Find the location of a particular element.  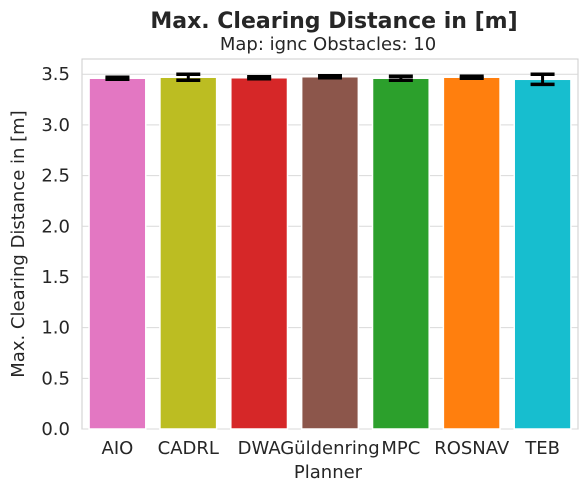

chart-subtitle: Map: ignc Obstacles: 10 is located at coordinates (328, 44).